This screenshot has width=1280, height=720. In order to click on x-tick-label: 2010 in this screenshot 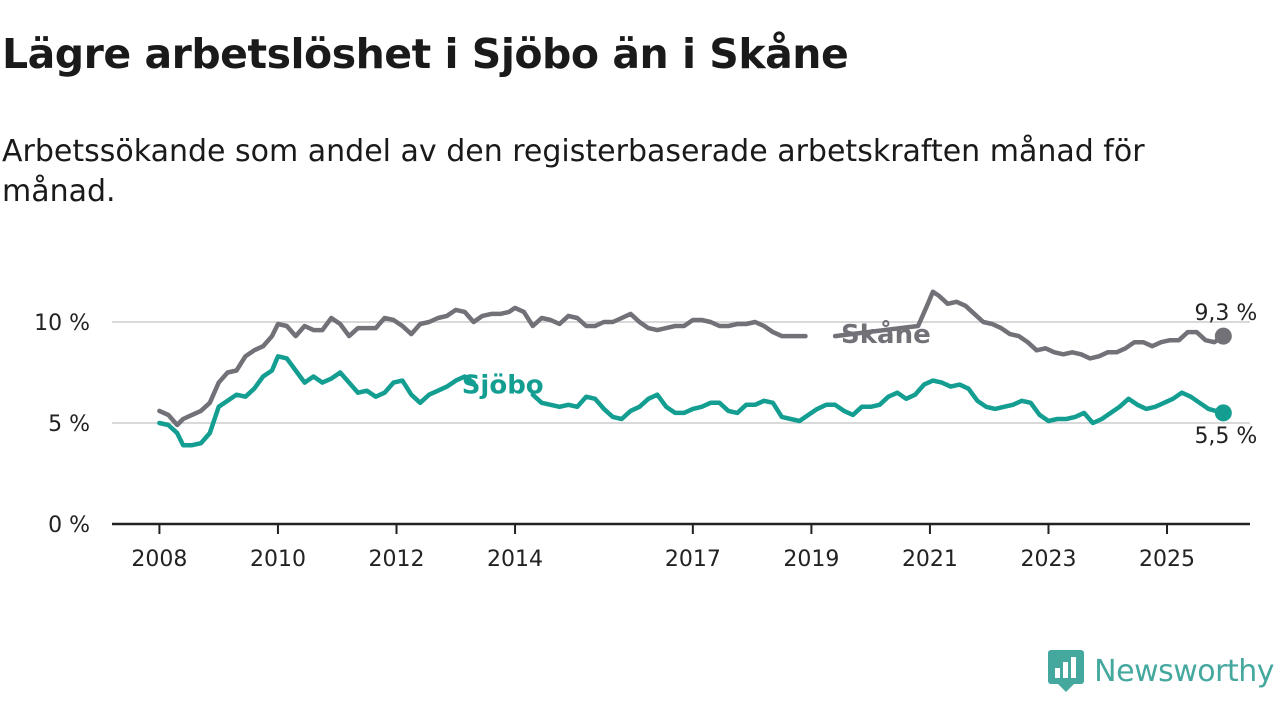, I will do `click(278, 559)`.